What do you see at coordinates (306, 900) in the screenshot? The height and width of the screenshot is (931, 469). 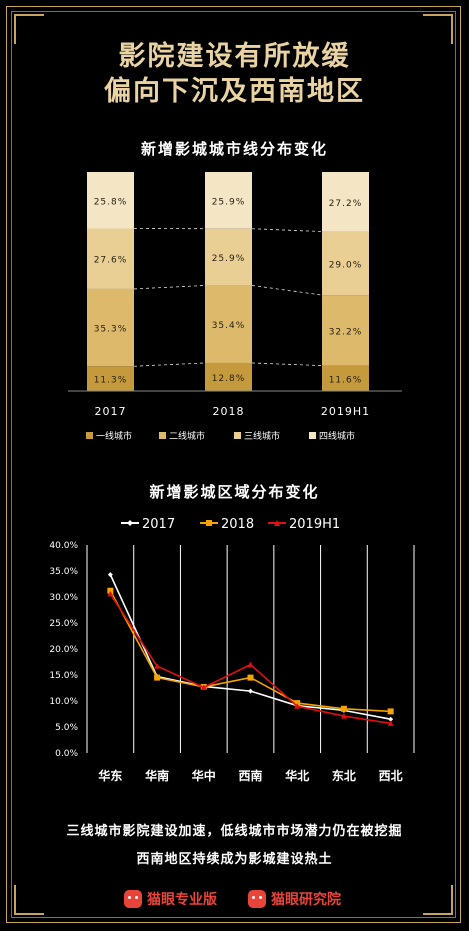 I see `logo-label: 猫眼研究院` at bounding box center [306, 900].